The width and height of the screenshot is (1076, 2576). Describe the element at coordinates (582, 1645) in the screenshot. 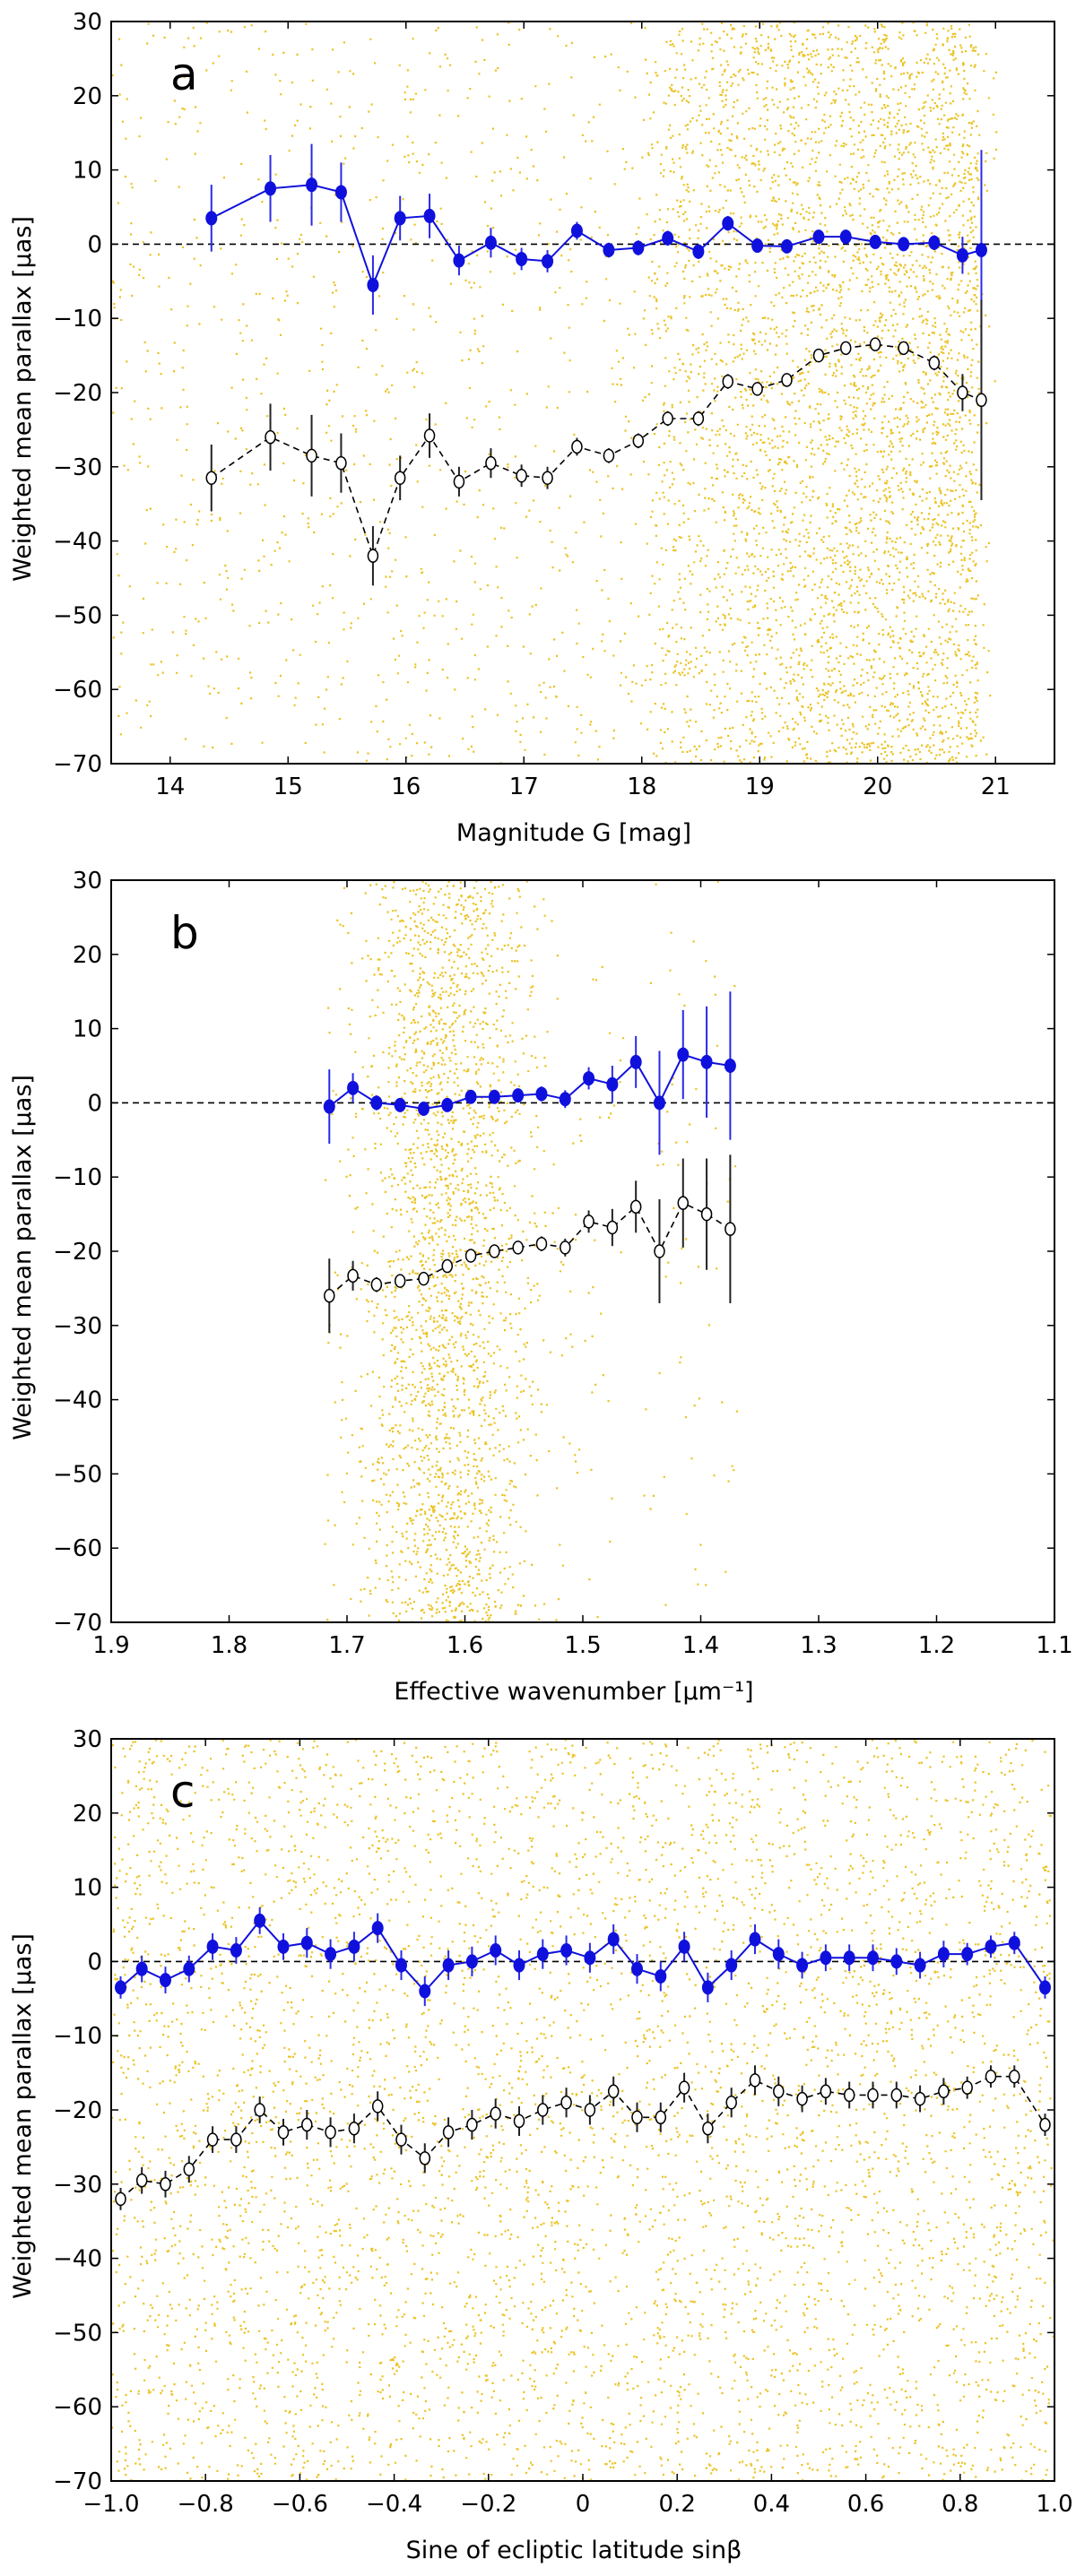

I see `x-tick-label: 1.5` at that location.